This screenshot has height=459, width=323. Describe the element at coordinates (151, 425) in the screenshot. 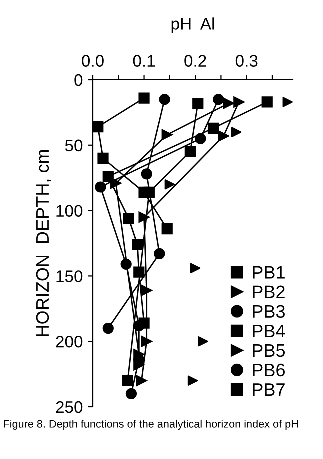

I see `caption: Figure 8. Depth functions of the analytical horizon index of pH` at that location.